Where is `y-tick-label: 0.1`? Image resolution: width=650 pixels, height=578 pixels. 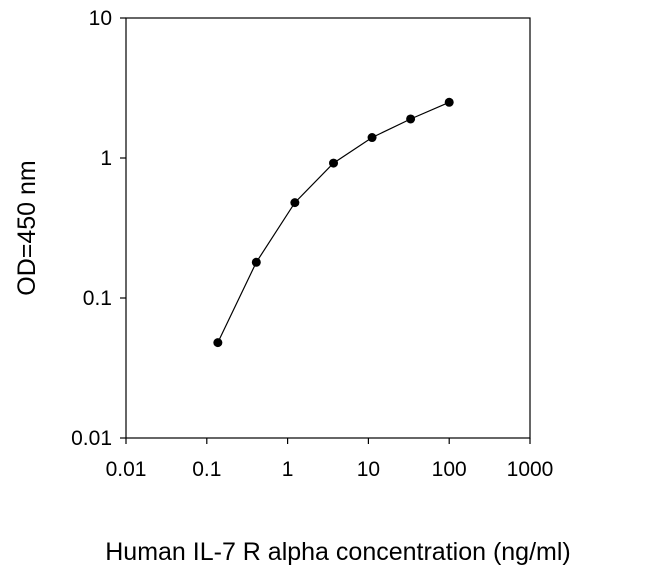 y-tick-label: 0.1 is located at coordinates (97, 298).